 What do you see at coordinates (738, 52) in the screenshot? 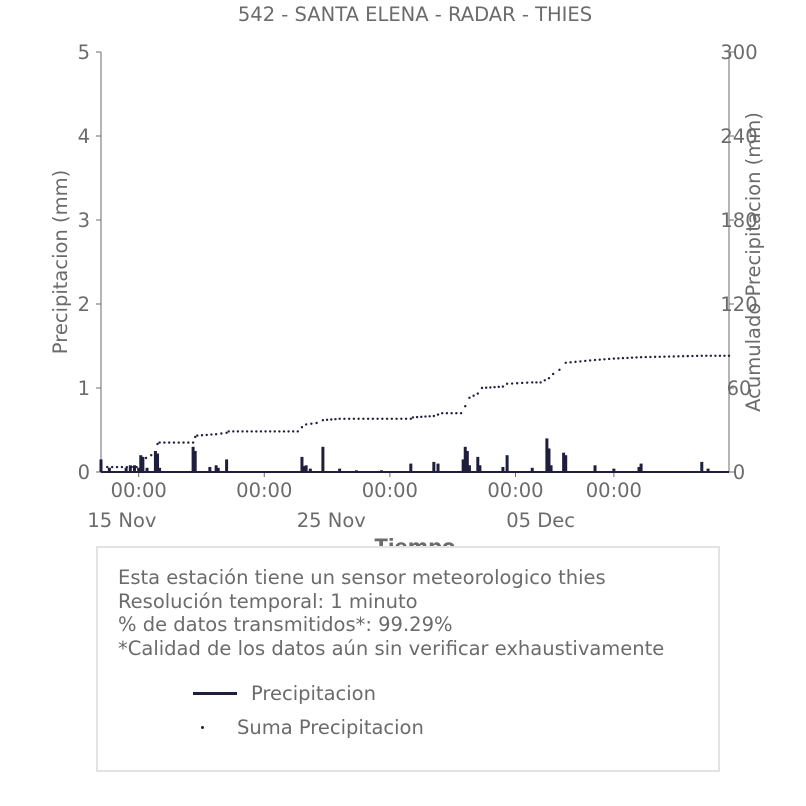
I see `y2-tick-label: 300` at bounding box center [738, 52].